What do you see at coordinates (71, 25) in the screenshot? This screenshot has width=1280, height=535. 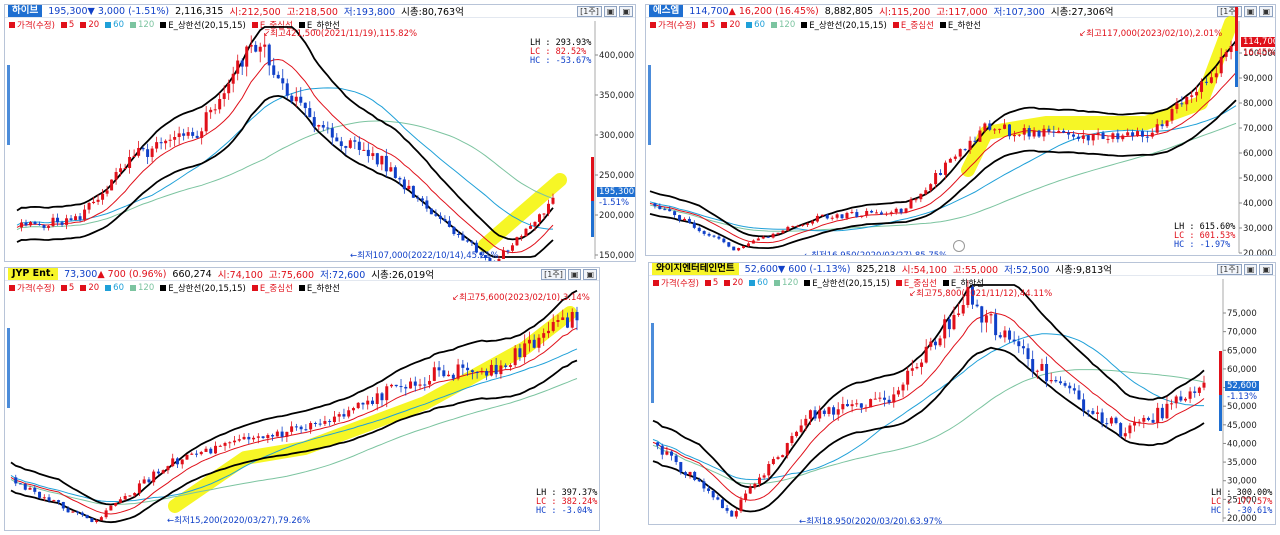 I see `legend-label: 5` at bounding box center [71, 25].